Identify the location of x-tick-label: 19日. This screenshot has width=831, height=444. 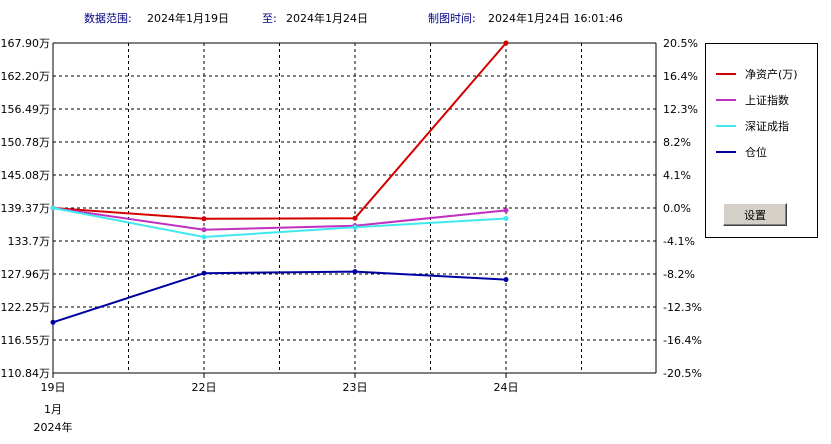
(53, 387).